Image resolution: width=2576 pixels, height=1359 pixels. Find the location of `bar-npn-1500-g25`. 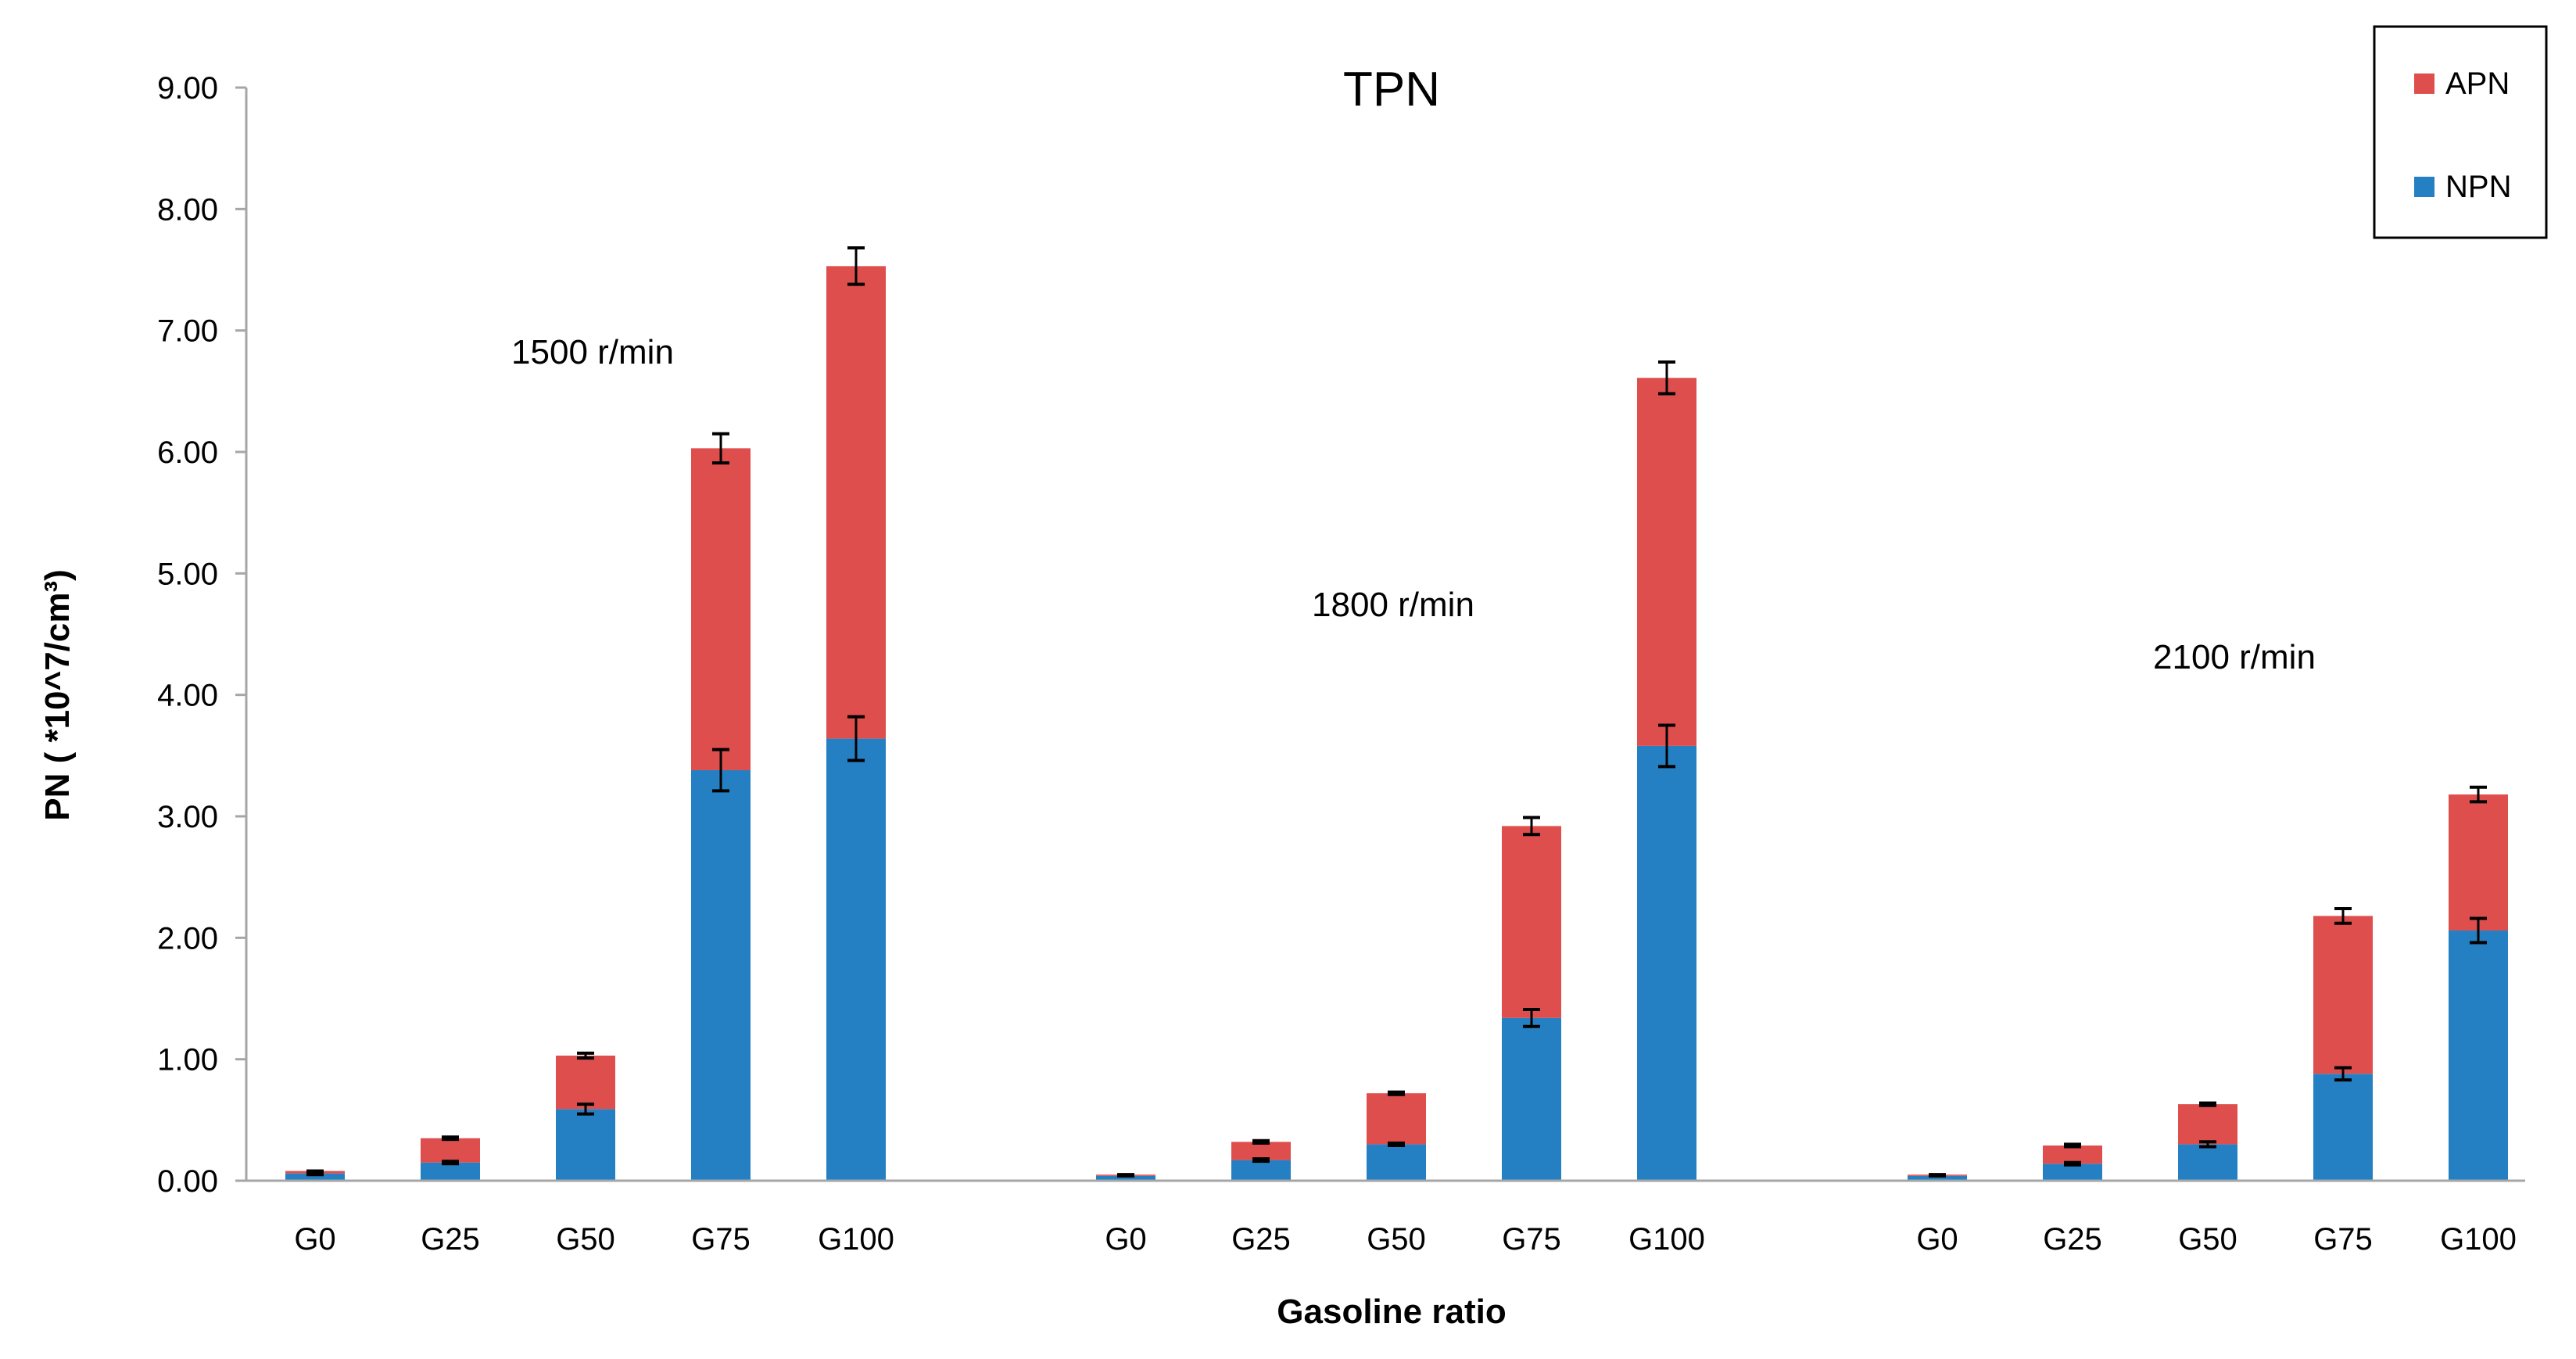

bar-npn-1500-g25 is located at coordinates (450, 1171).